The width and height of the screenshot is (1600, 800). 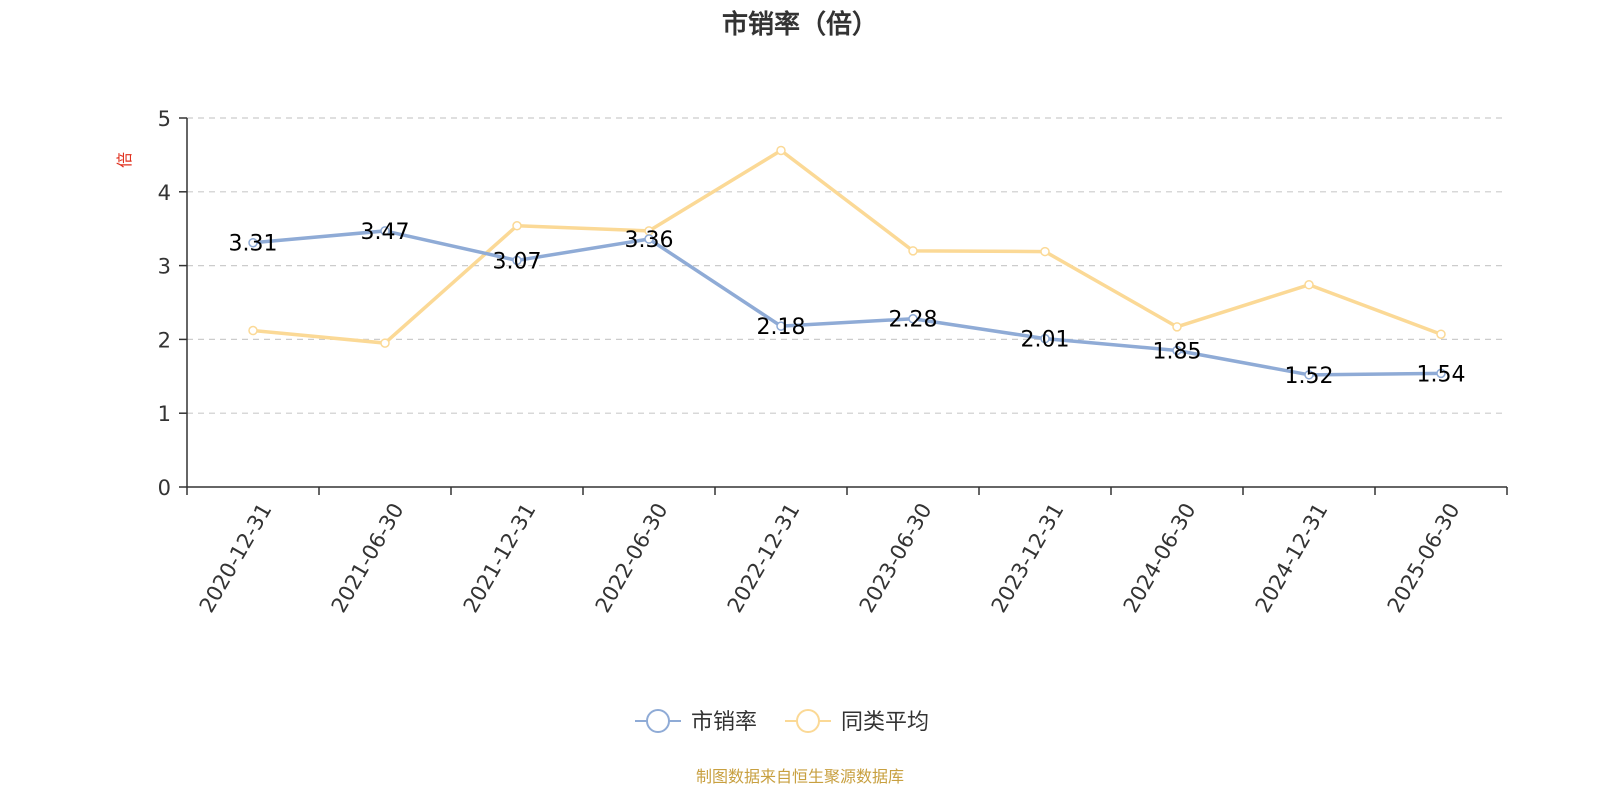 I want to click on data-label: 3.07, so click(x=517, y=261).